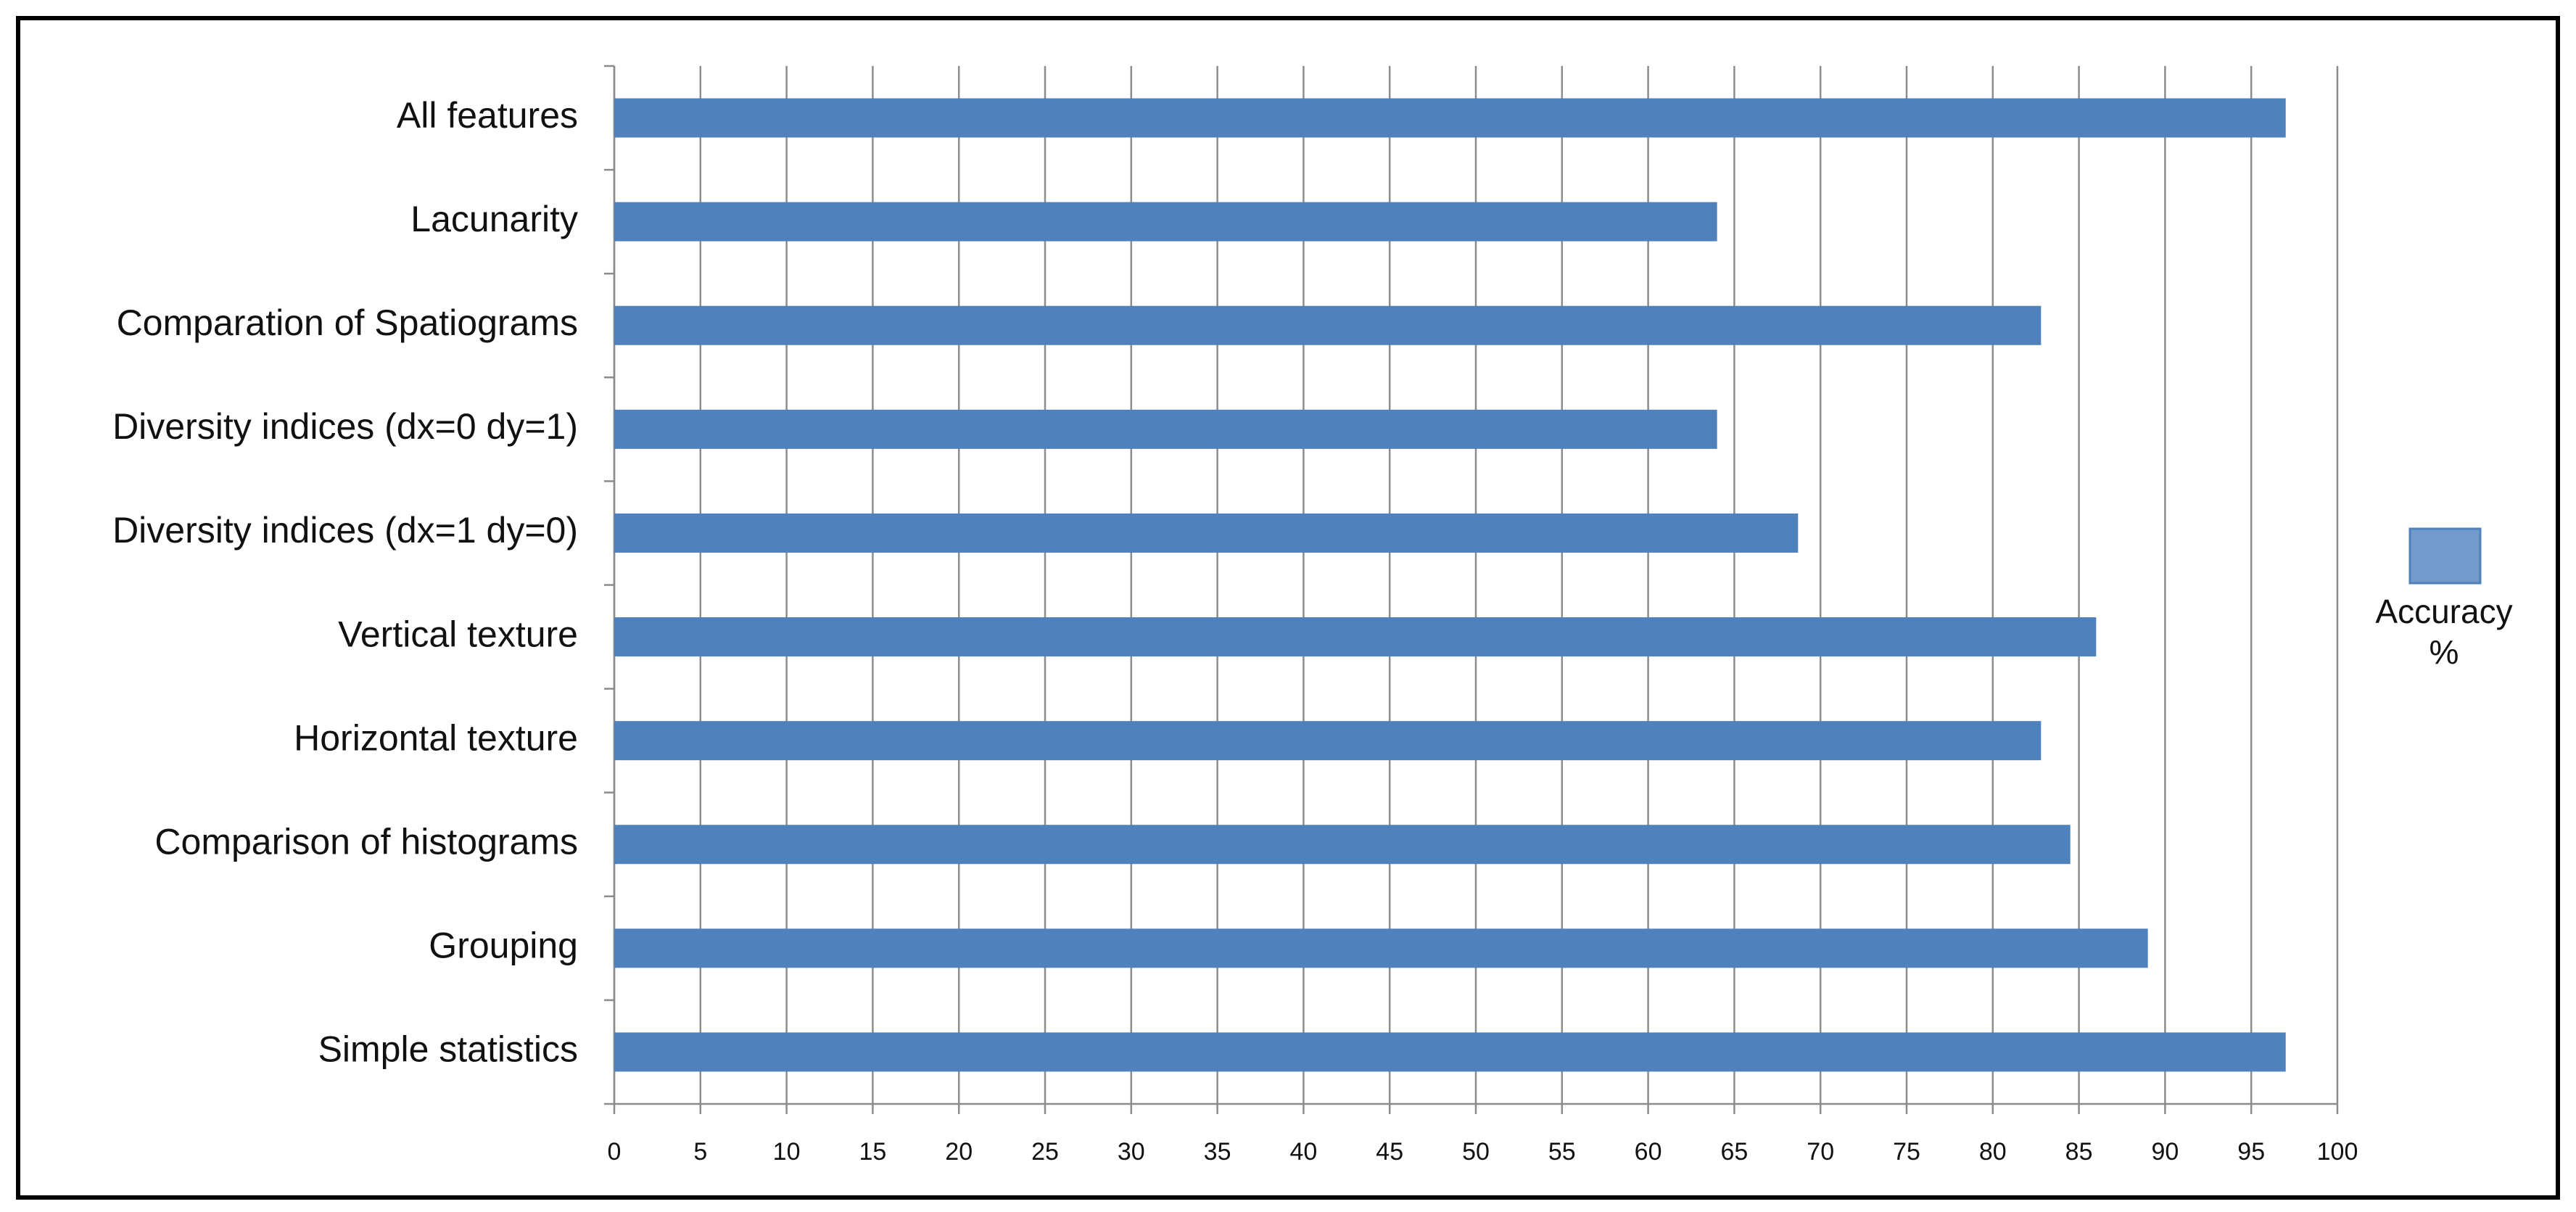 This screenshot has height=1212, width=2576. Describe the element at coordinates (1389, 1152) in the screenshot. I see `x-tick-label: 45` at that location.